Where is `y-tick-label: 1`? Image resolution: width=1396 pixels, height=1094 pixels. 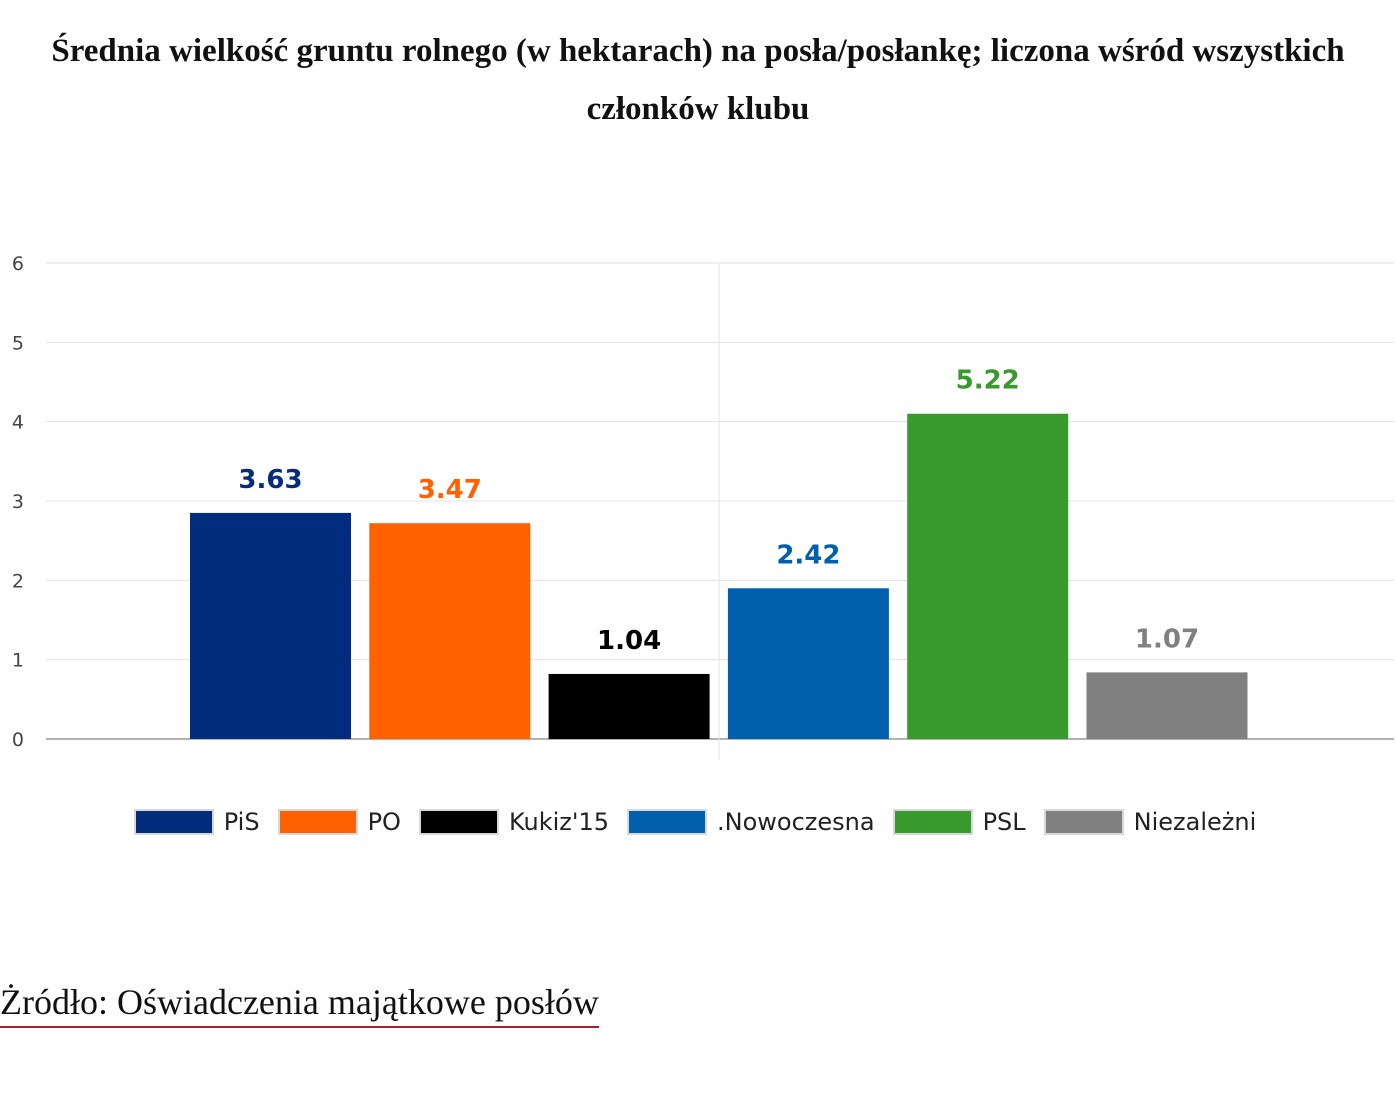
y-tick-label: 1 is located at coordinates (18, 661).